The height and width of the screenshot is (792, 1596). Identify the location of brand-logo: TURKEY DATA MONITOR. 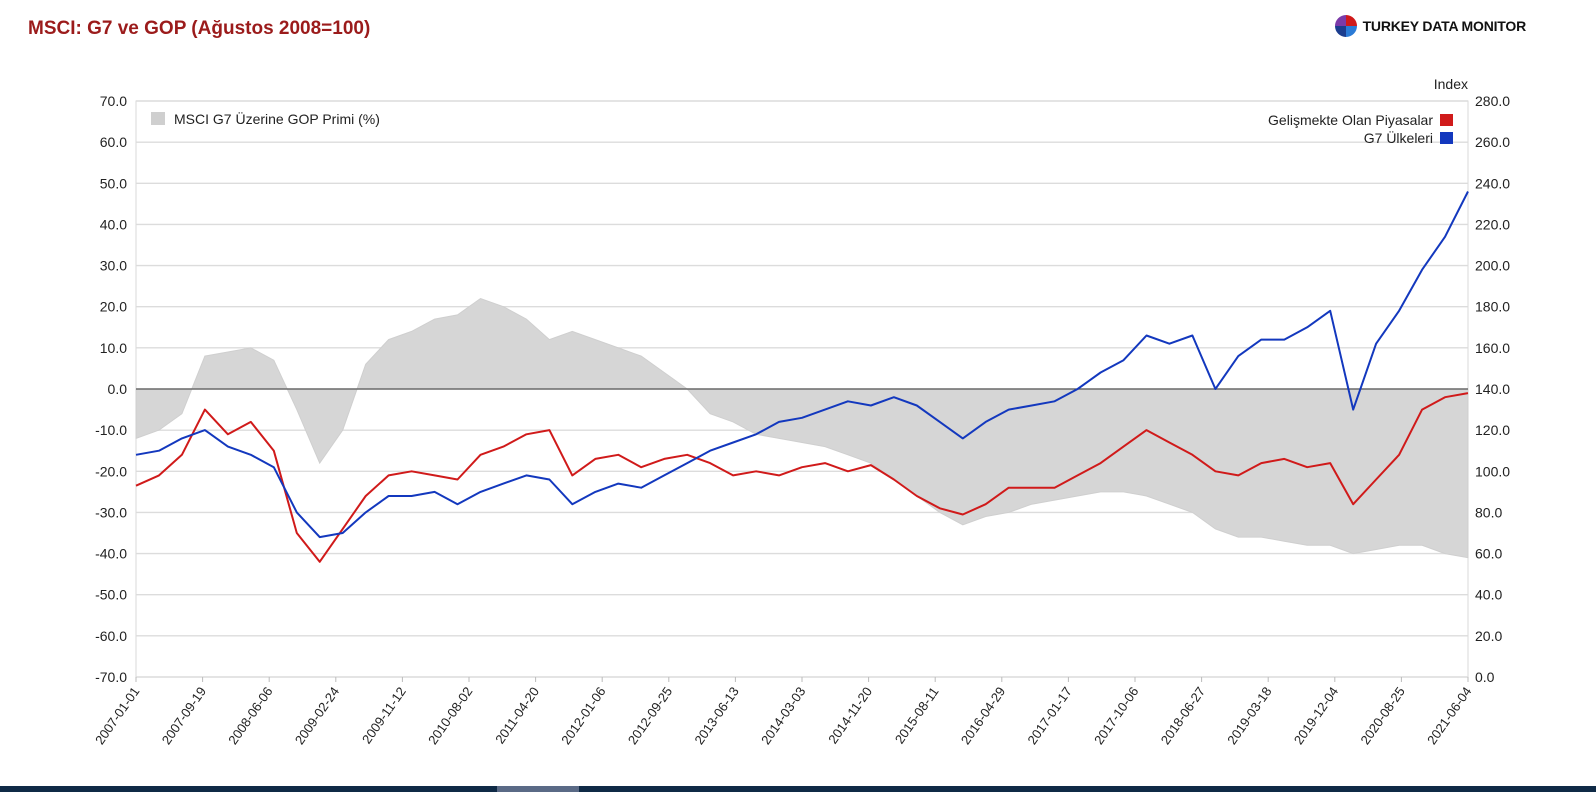
(1429, 26).